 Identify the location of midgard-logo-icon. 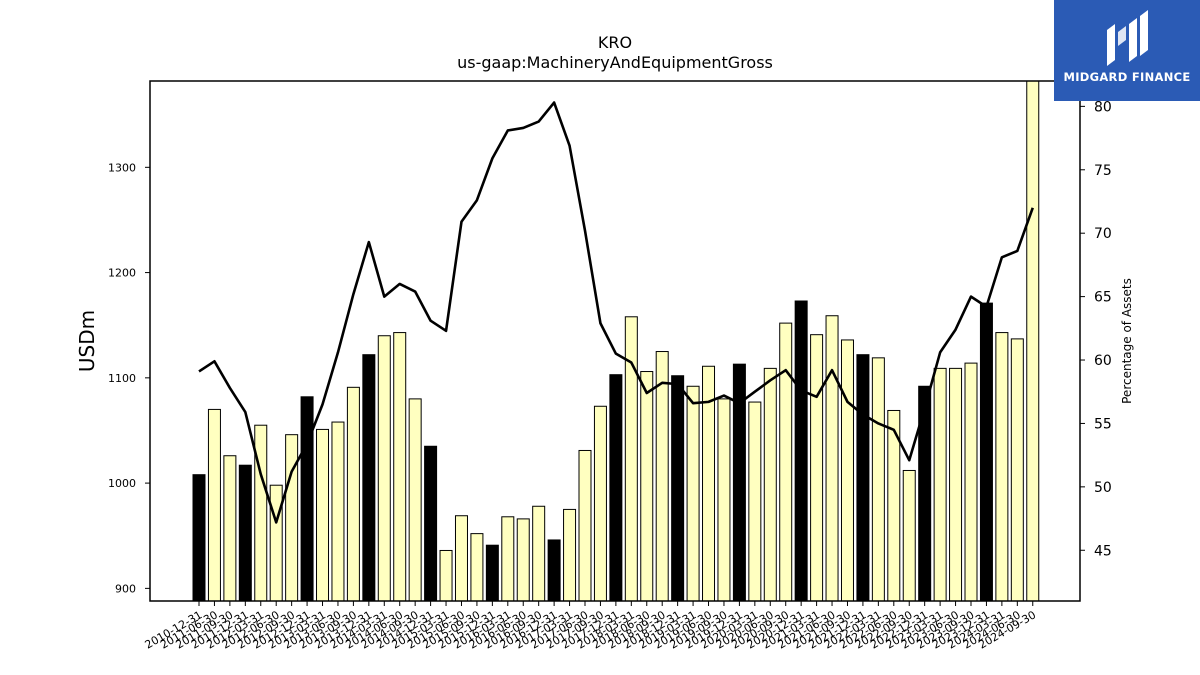
(1127, 38).